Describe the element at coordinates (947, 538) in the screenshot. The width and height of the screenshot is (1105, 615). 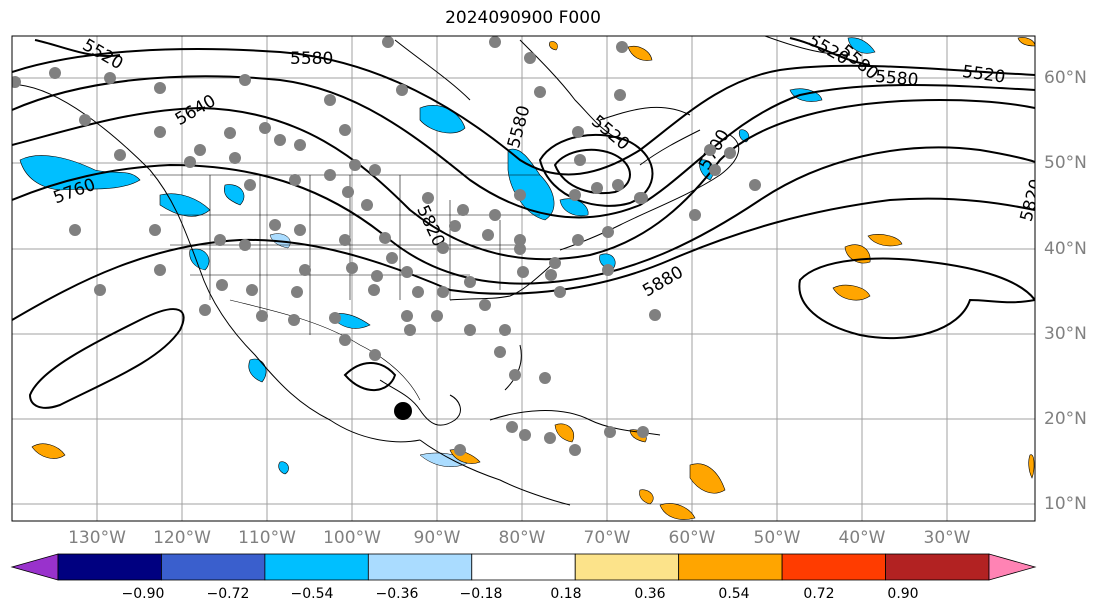
I see `lon-label: 30°W` at that location.